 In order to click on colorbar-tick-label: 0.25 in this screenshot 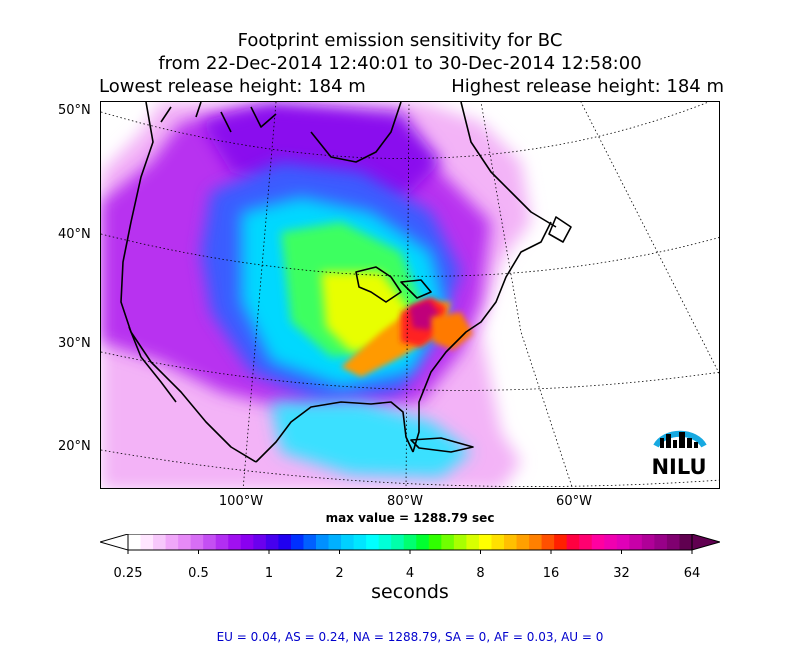, I will do `click(128, 573)`.